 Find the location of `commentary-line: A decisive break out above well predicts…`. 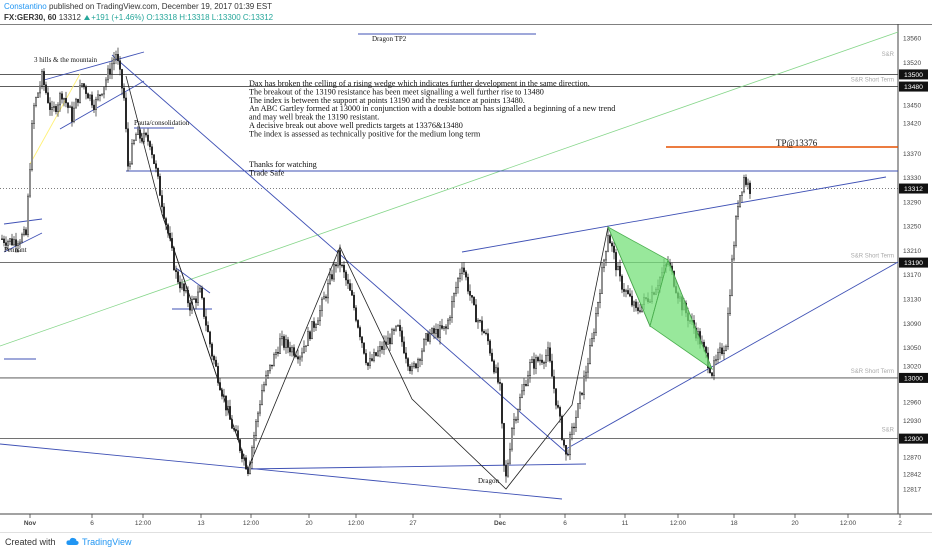

commentary-line: A decisive break out above well predicts… is located at coordinates (356, 125).